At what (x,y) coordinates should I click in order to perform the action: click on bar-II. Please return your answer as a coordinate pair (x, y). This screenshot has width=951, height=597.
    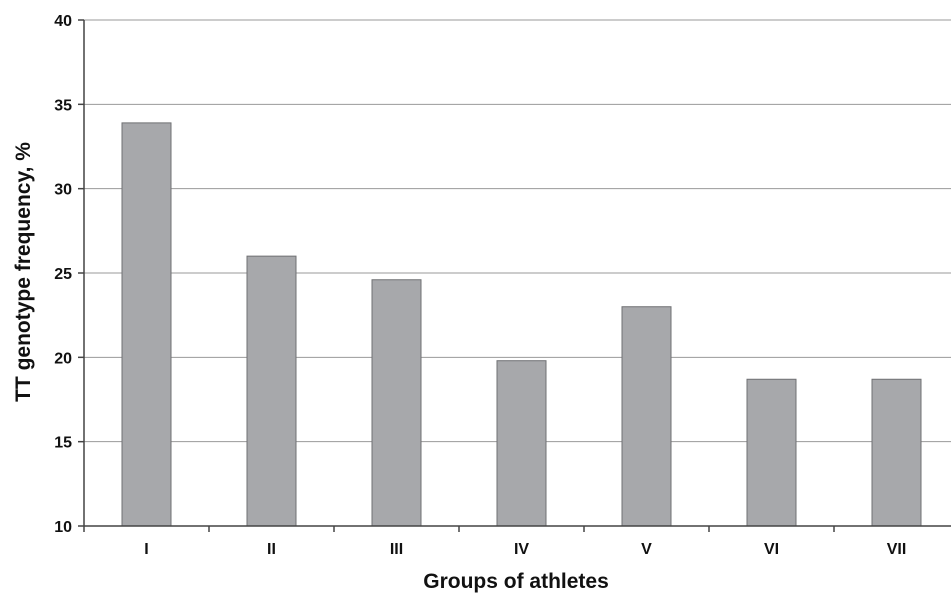
    Looking at the image, I should click on (271, 391).